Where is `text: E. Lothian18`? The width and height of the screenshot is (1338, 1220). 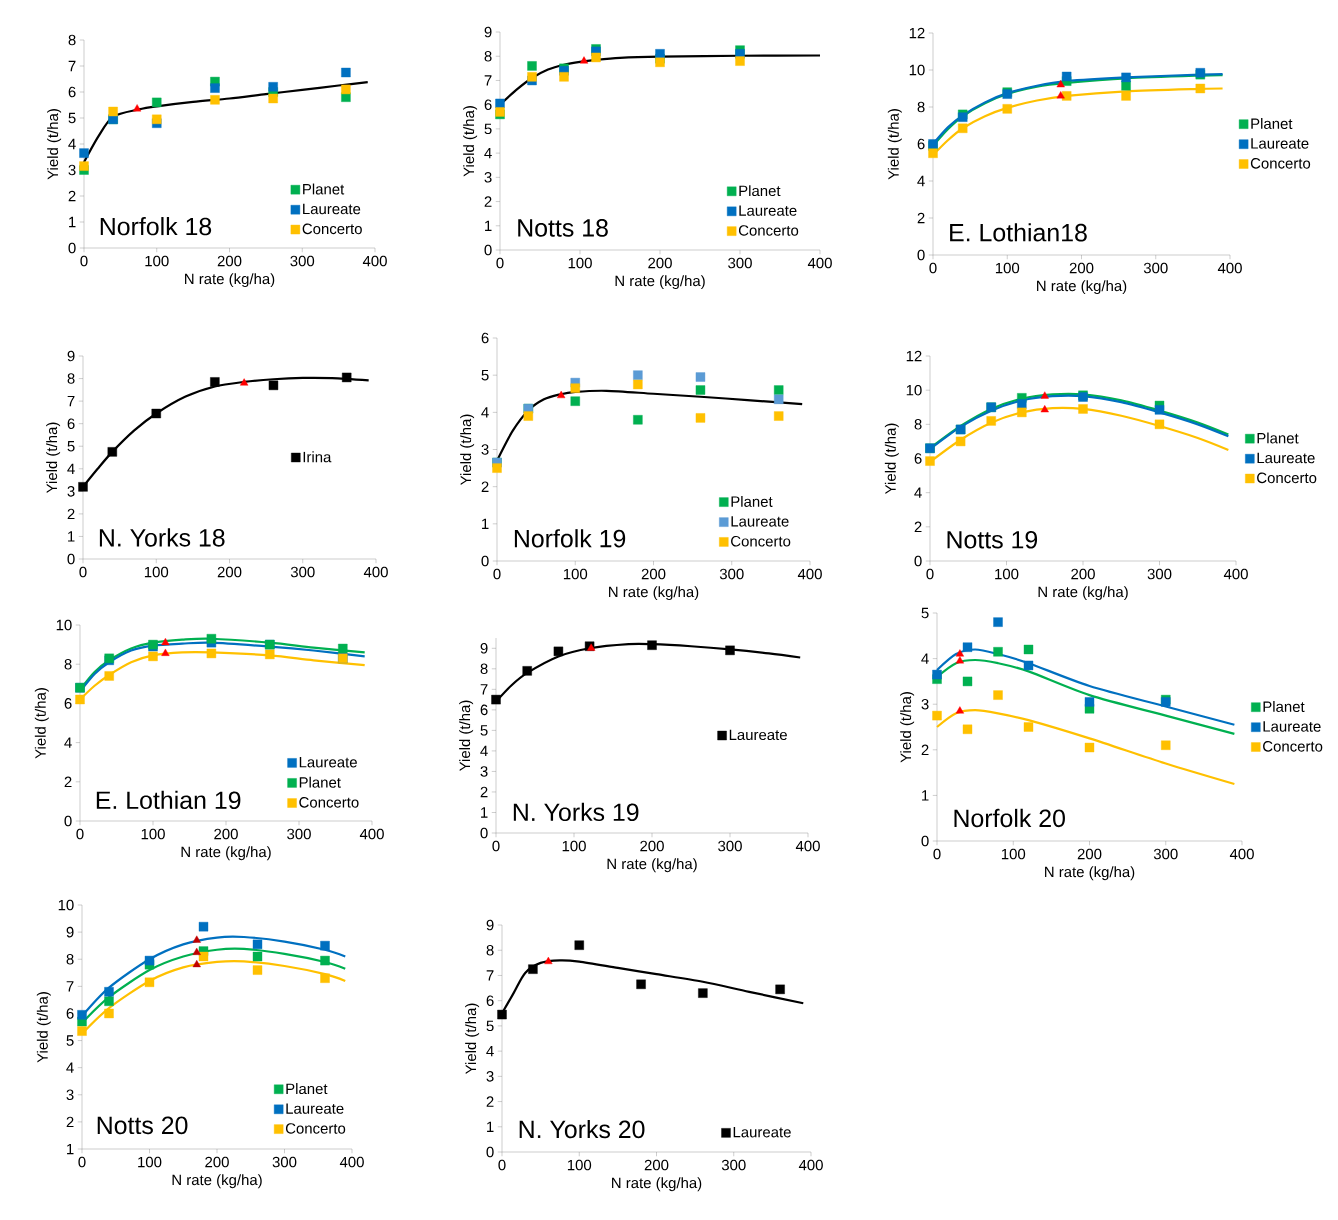
text: E. Lothian18 is located at coordinates (1018, 232).